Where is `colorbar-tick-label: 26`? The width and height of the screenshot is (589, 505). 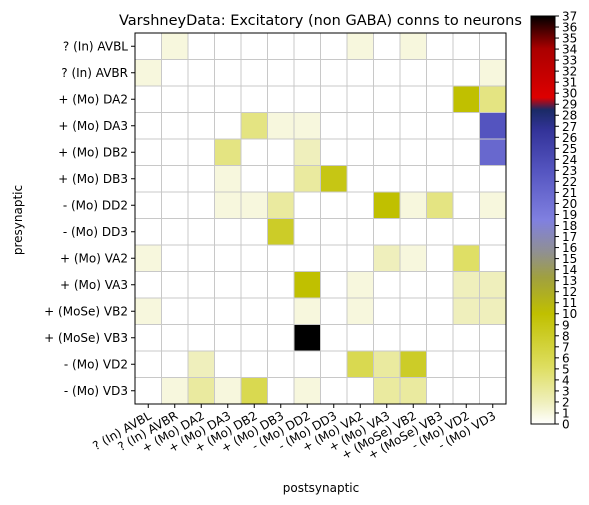 colorbar-tick-label: 26 is located at coordinates (569, 138).